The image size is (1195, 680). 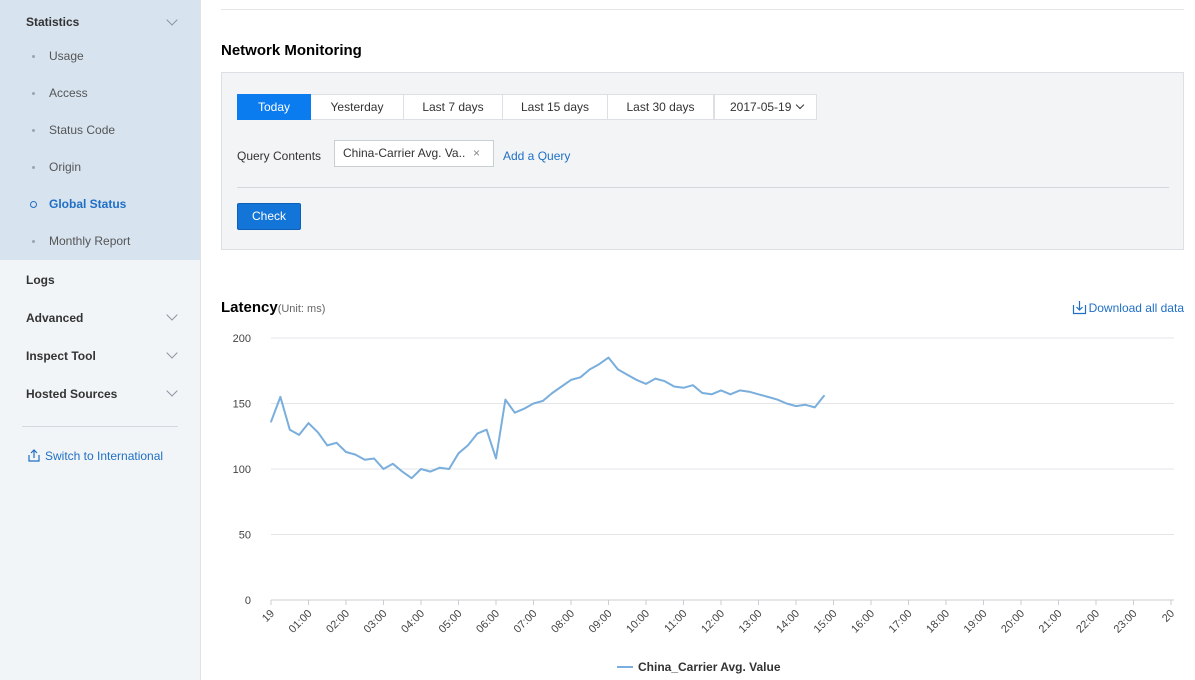 I want to click on sidebar-section-inspect-tool: Inspect Tool, so click(x=100, y=355).